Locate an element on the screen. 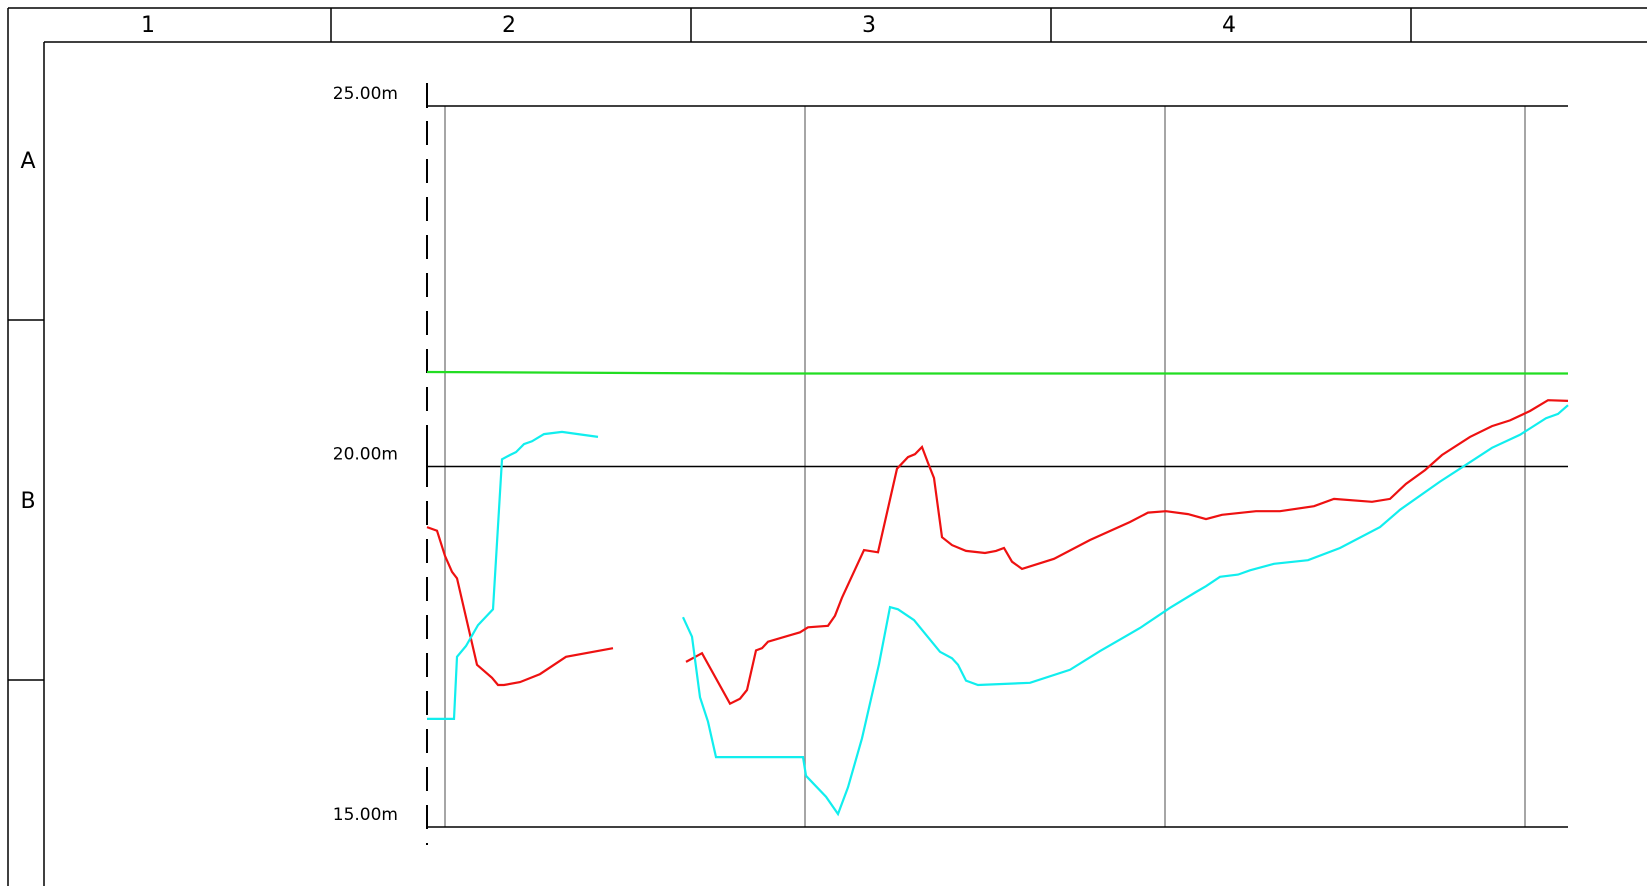 This screenshot has width=1647, height=886. column-label: 2 is located at coordinates (509, 25).